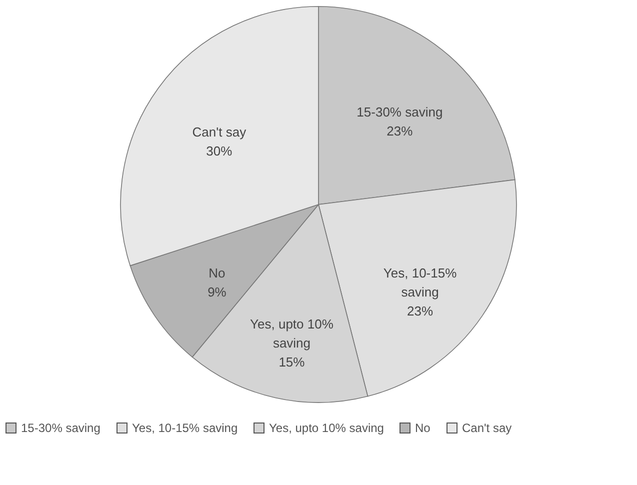 The height and width of the screenshot is (485, 637). Describe the element at coordinates (420, 283) in the screenshot. I see `slice-label: Yes, 10-15% saving` at that location.